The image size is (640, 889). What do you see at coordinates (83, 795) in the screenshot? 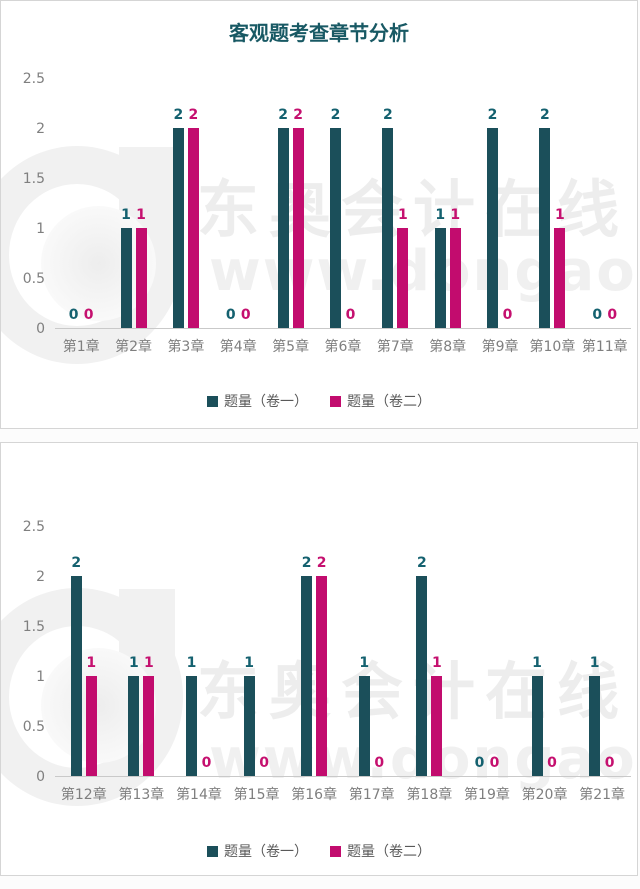
I see `x-axis-label: 第12章` at bounding box center [83, 795].